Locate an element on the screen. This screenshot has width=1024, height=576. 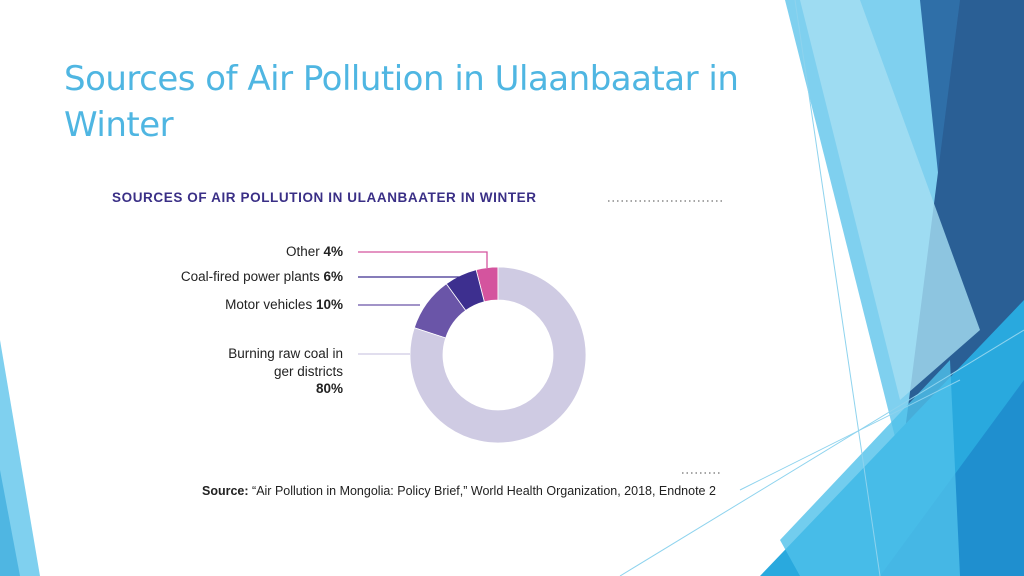
slice-label: Coal-fired power plants 6% is located at coordinates (262, 277).